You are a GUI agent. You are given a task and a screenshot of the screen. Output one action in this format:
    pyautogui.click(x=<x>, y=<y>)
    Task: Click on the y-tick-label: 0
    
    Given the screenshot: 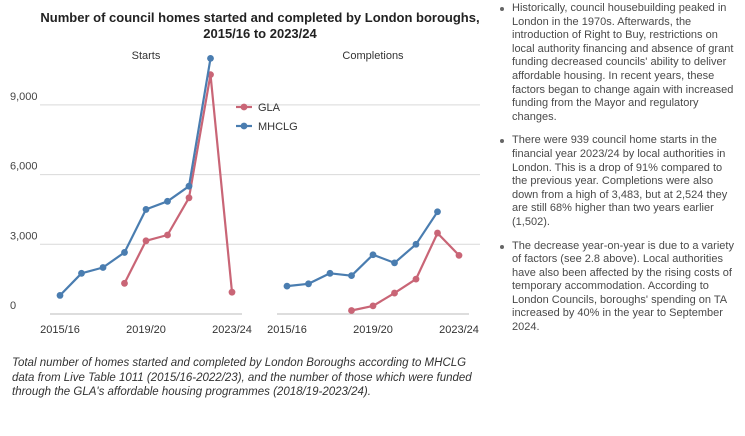 What is the action you would take?
    pyautogui.click(x=13, y=306)
    